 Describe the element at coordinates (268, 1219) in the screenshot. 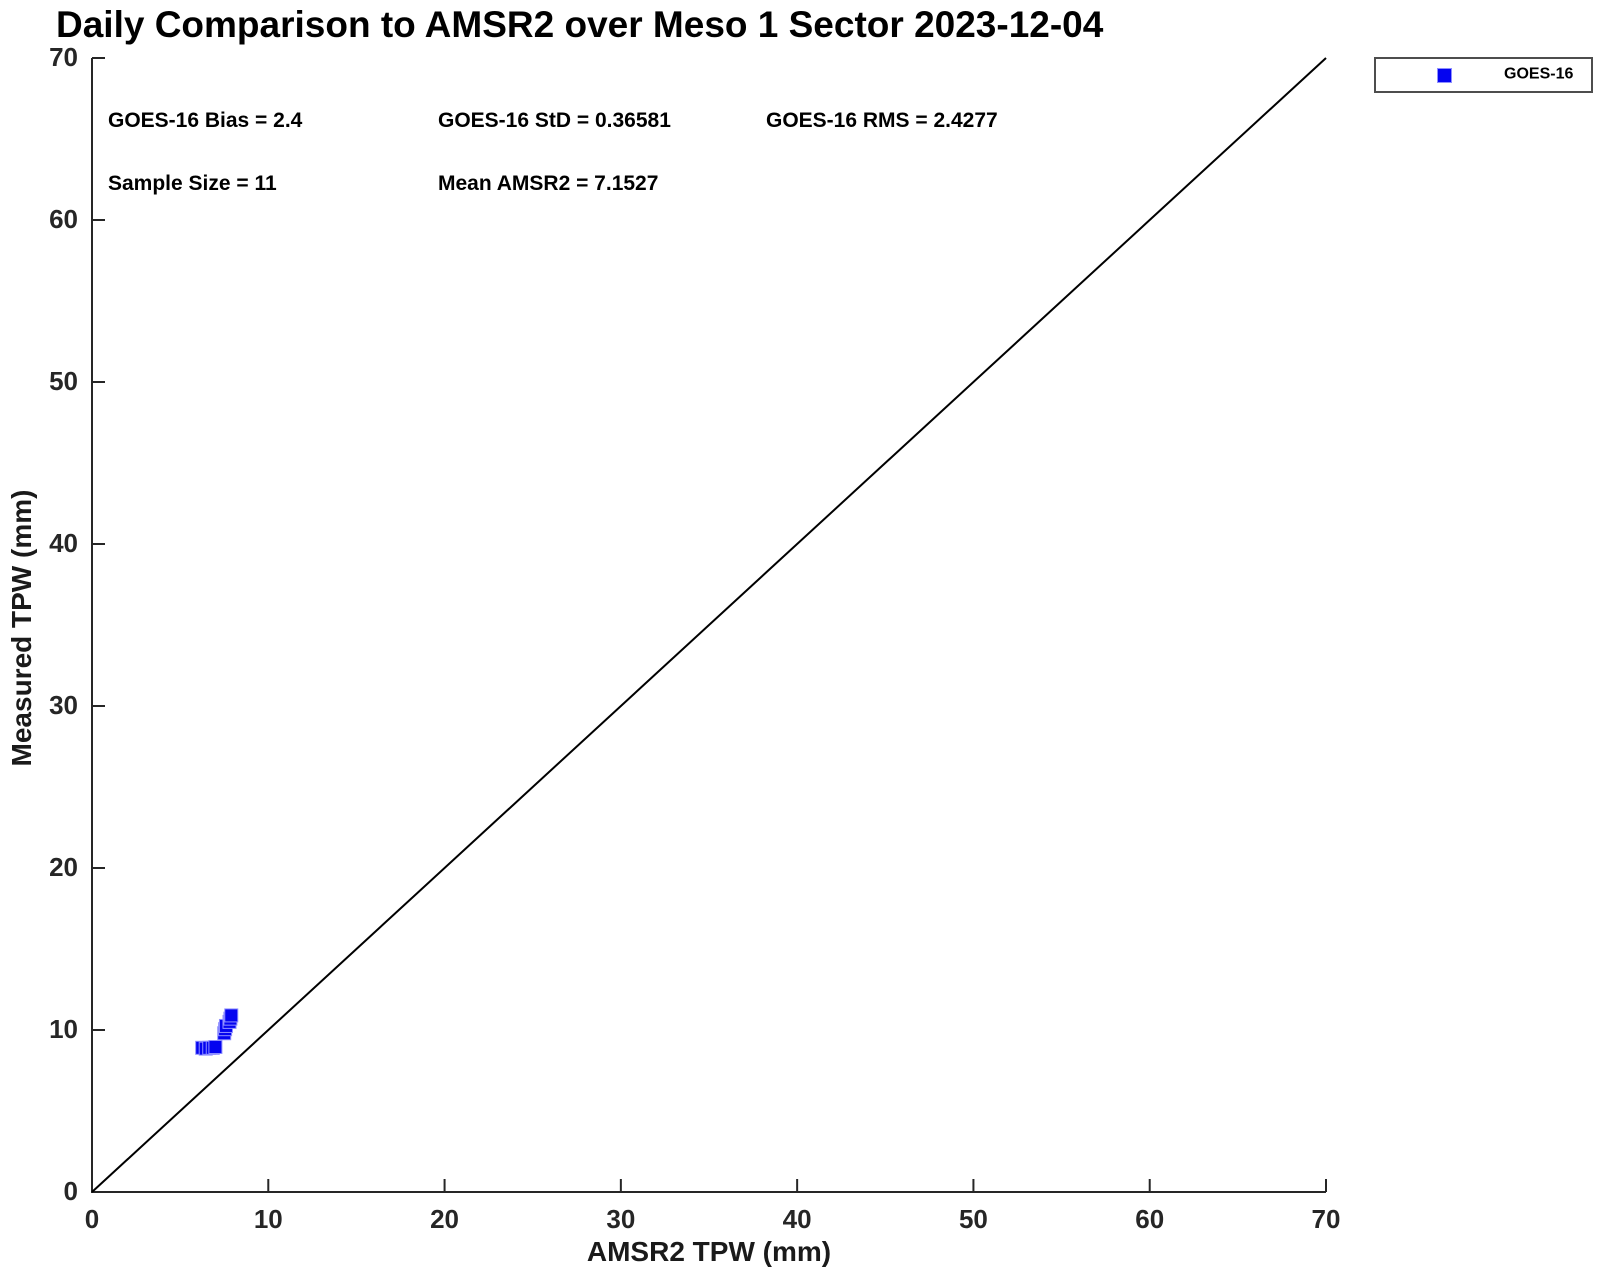

I see `x-tick-label: 10` at that location.